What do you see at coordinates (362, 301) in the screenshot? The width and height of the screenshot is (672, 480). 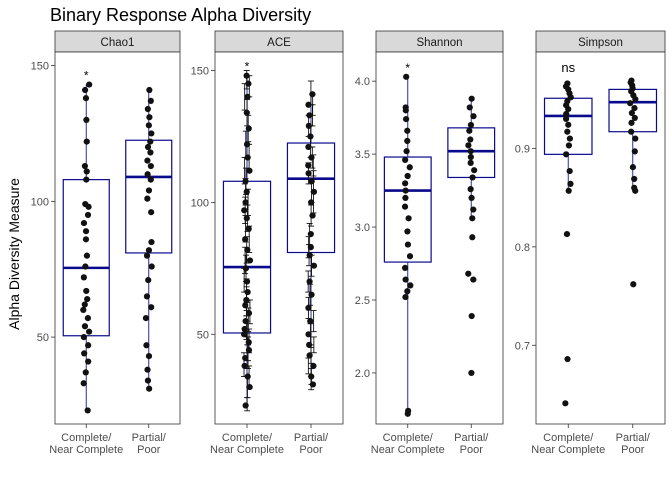 I see `y-tick-label: 2.5` at bounding box center [362, 301].